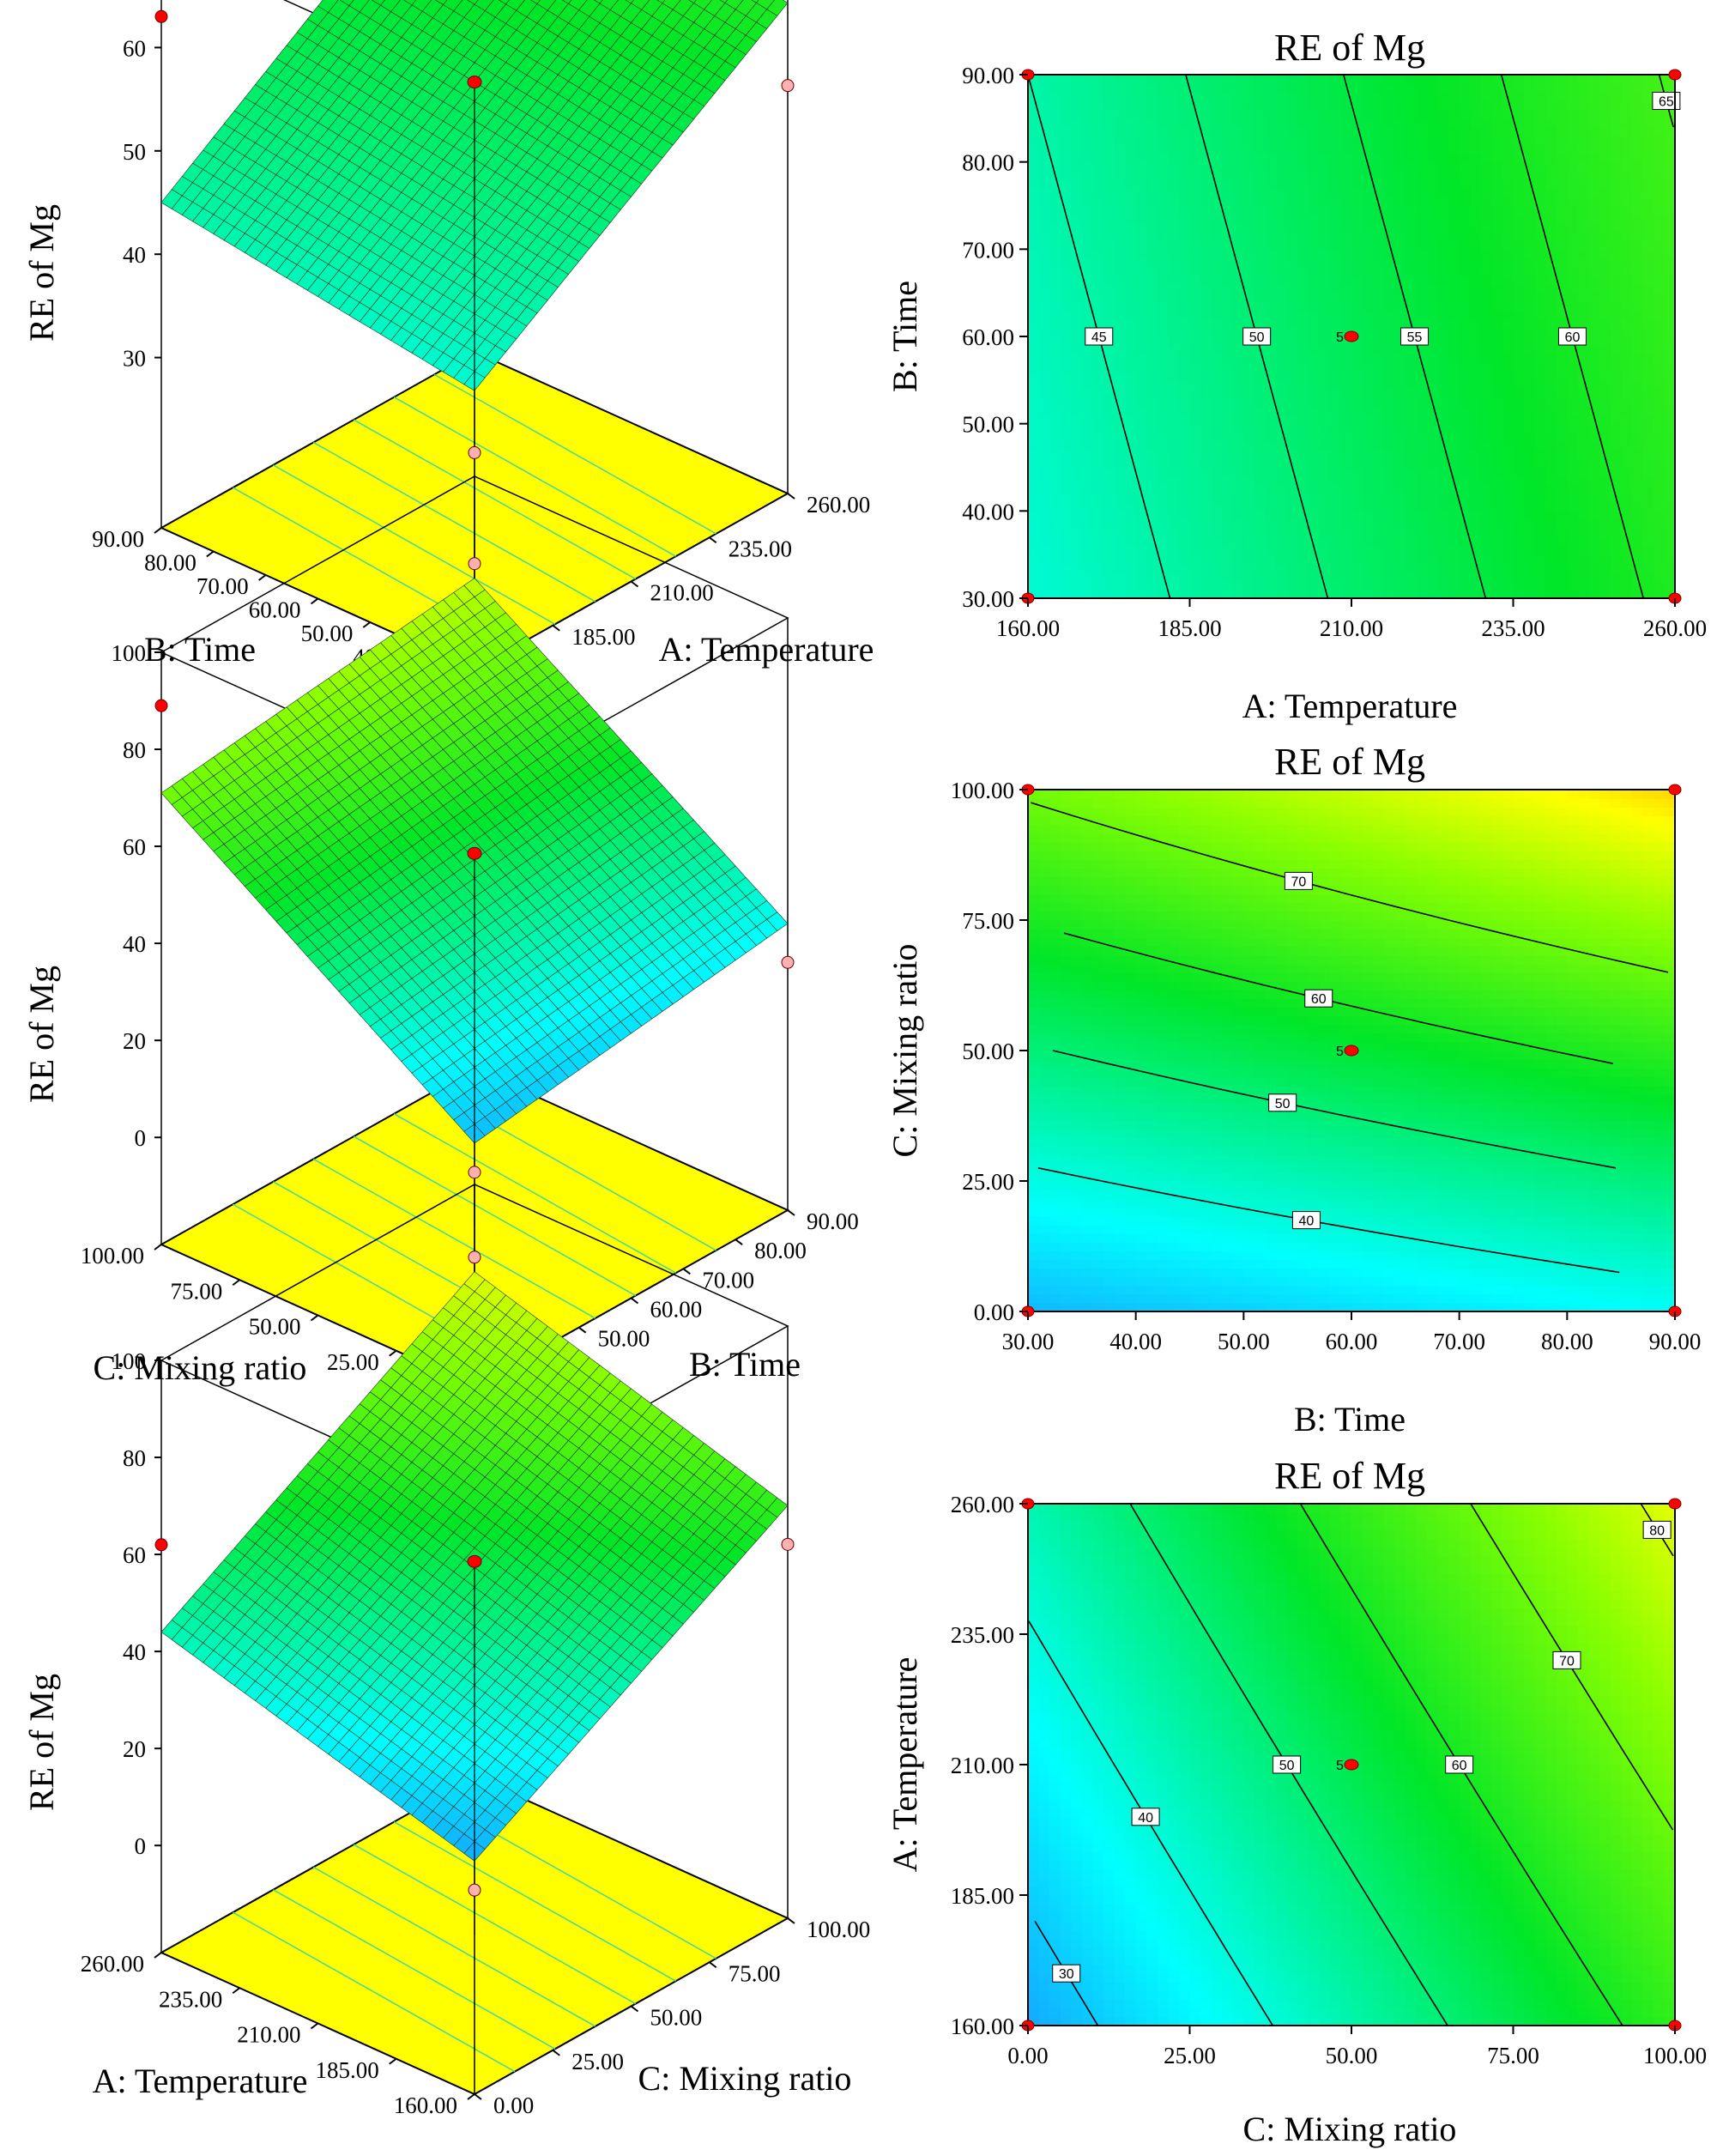 This screenshot has height=2156, width=1729. Describe the element at coordinates (1189, 628) in the screenshot. I see `x-tick-label: 185.00` at that location.